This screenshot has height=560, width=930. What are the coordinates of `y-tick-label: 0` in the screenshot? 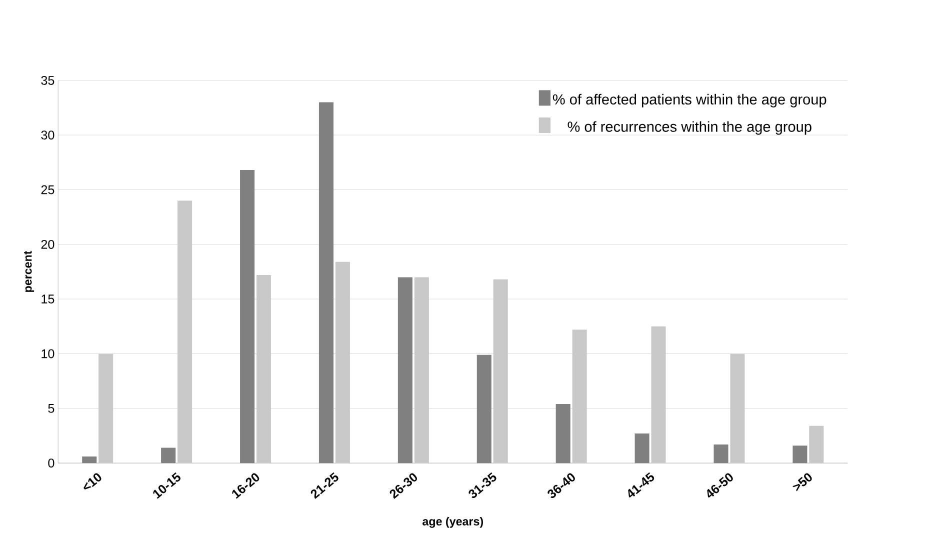 It's located at (51, 463).